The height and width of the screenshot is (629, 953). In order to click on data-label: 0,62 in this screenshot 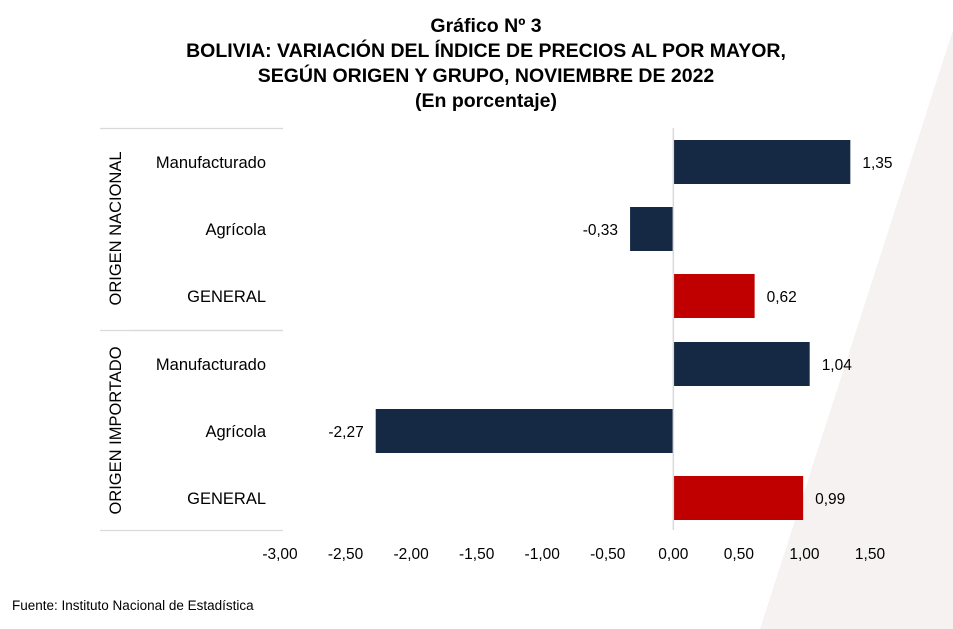, I will do `click(782, 297)`.